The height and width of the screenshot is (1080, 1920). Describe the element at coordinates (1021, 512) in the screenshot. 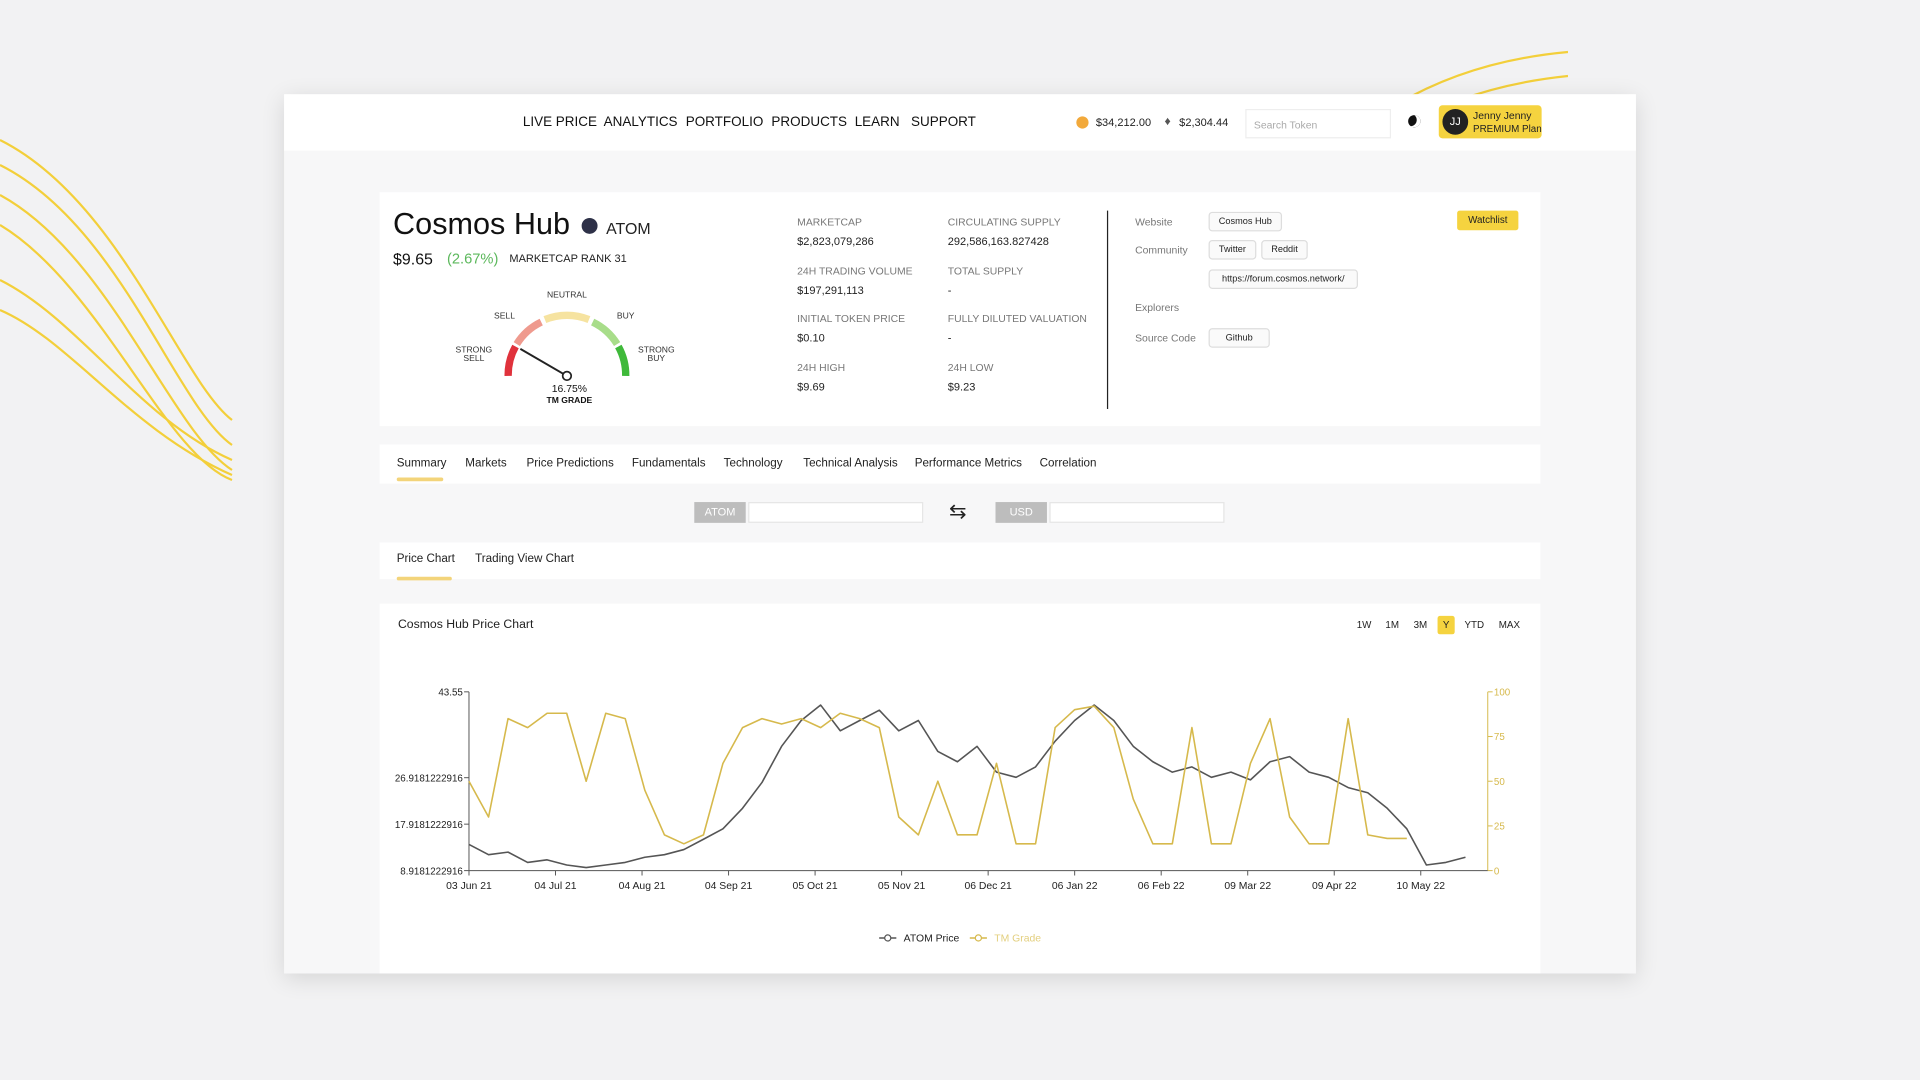

I see `converter-to: USD` at that location.